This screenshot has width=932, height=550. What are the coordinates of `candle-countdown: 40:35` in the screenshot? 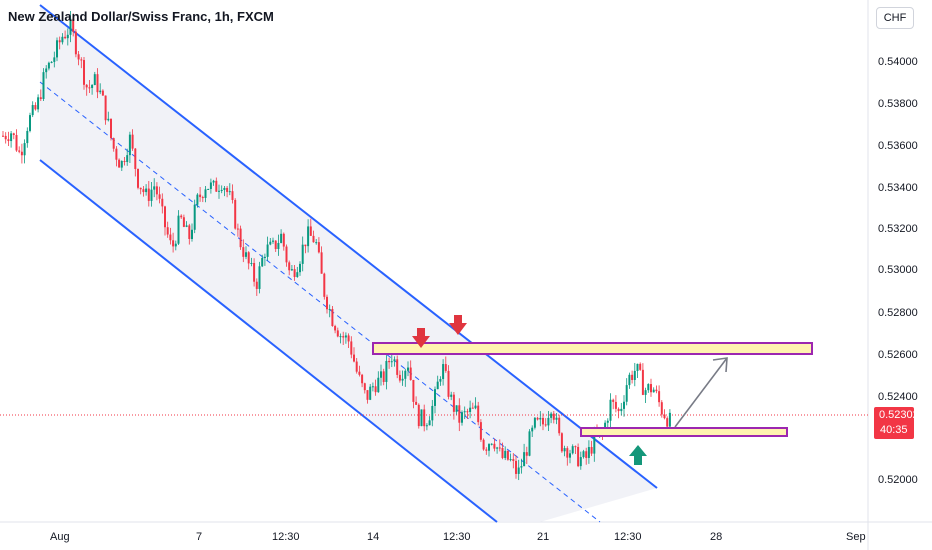 It's located at (894, 430).